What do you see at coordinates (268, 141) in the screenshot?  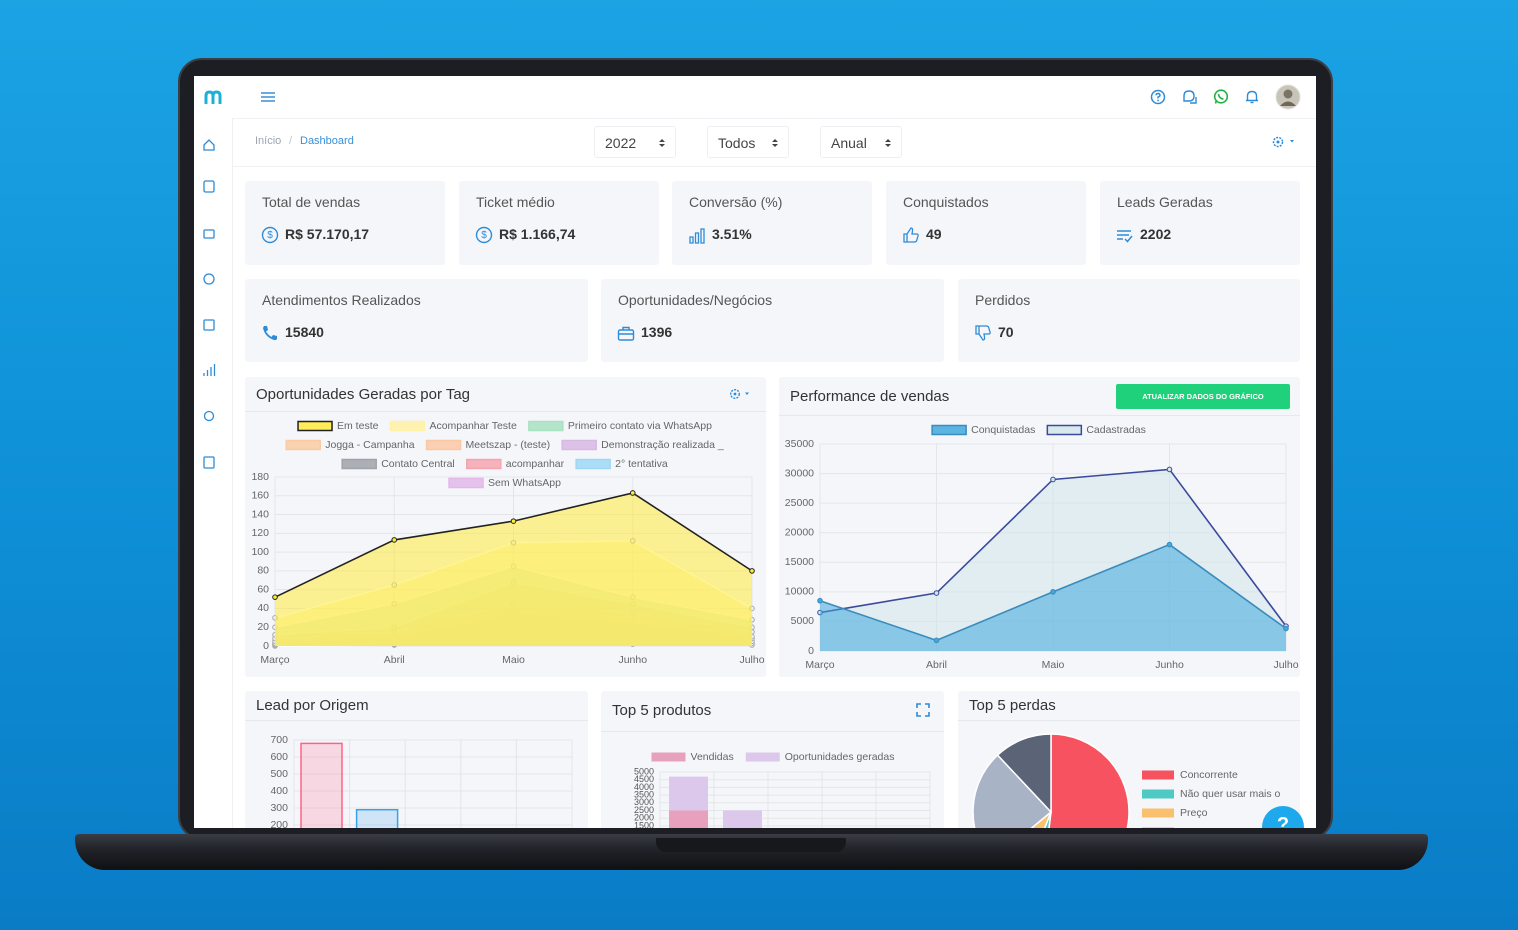 I see `breadcrumb-item: Início` at bounding box center [268, 141].